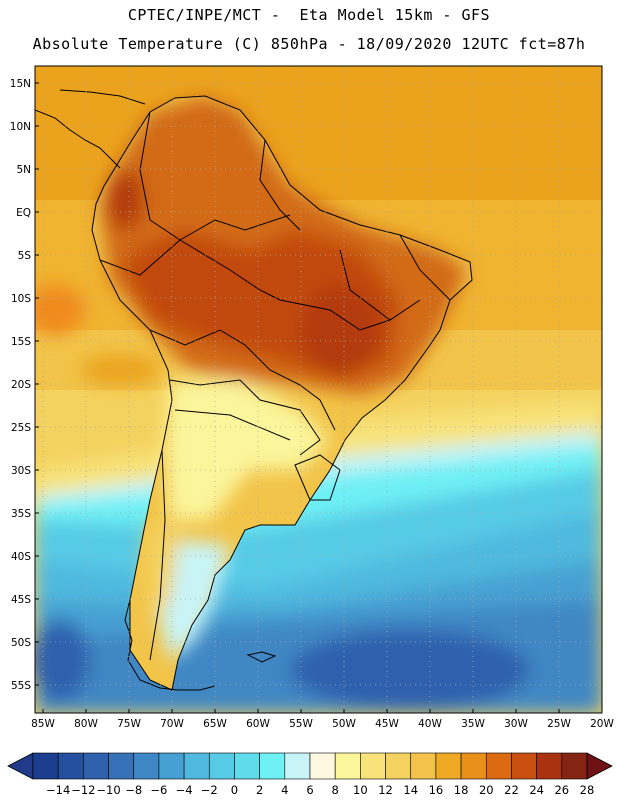  Describe the element at coordinates (86, 724) in the screenshot. I see `lon-label: 80W` at that location.